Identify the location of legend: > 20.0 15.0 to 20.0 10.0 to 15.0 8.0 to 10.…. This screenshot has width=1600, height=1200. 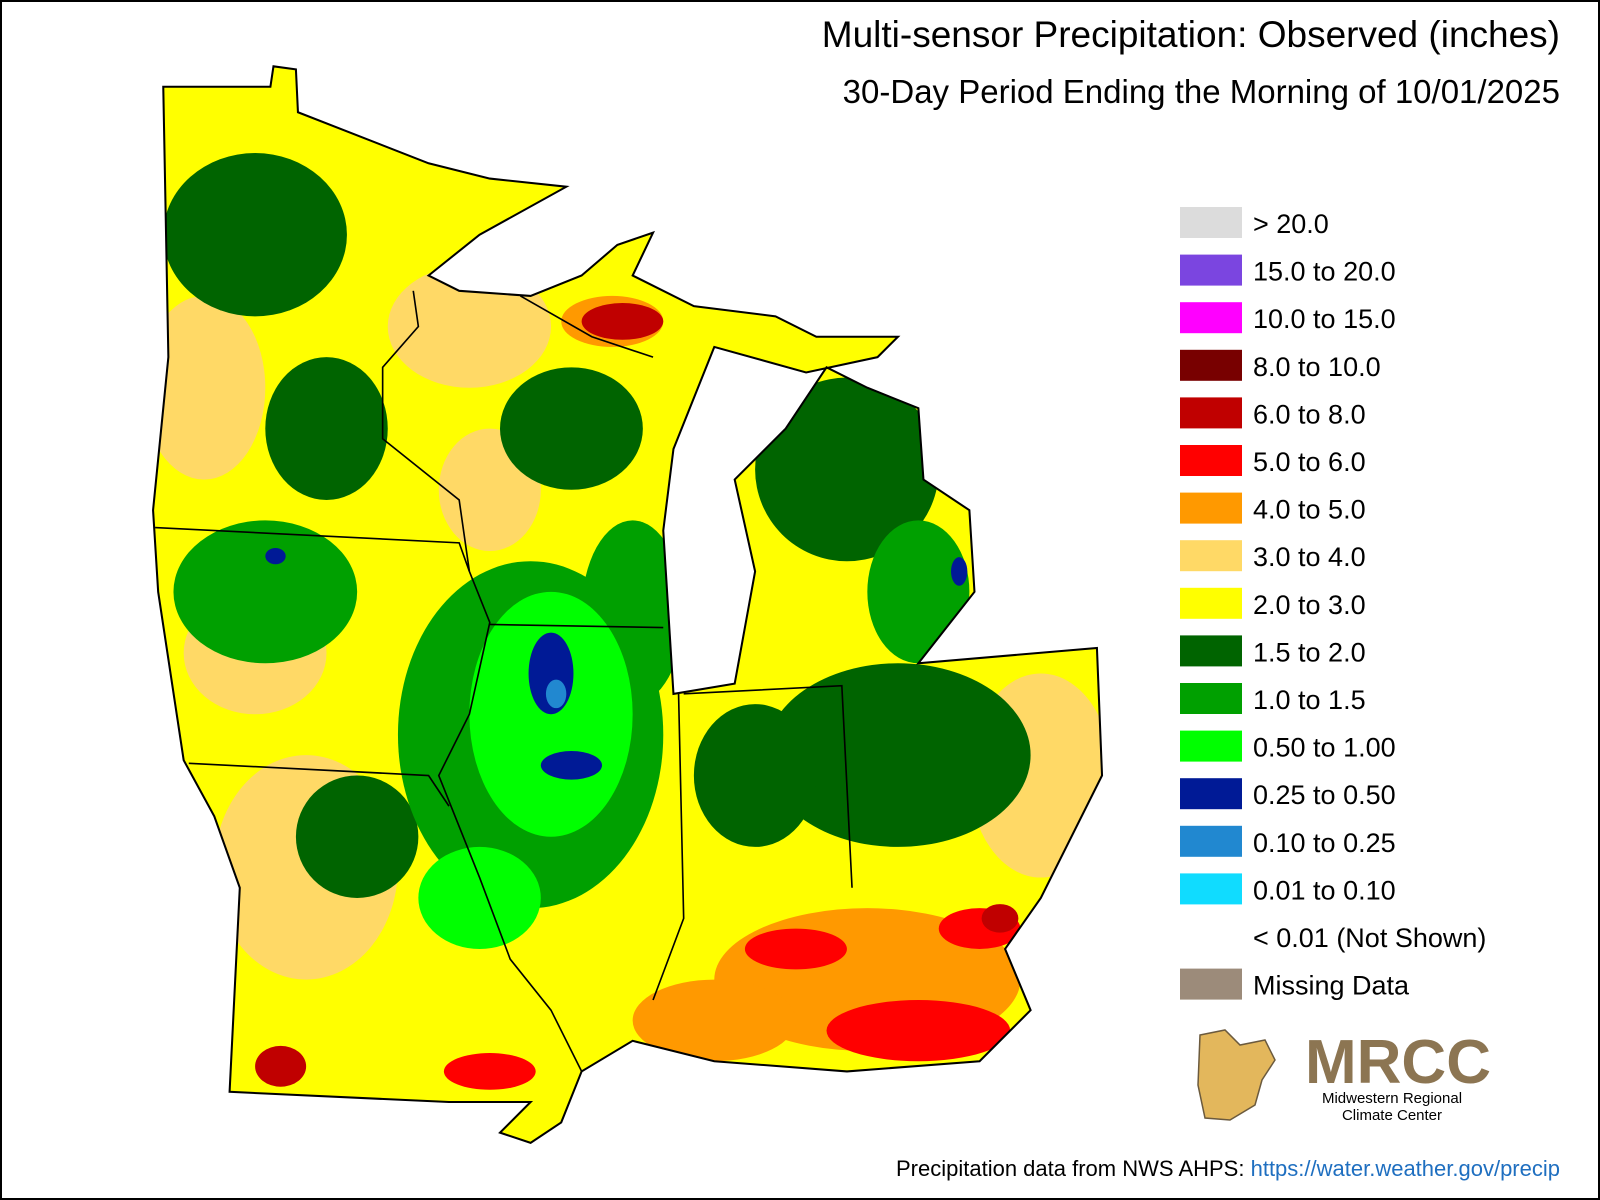
(1333, 604).